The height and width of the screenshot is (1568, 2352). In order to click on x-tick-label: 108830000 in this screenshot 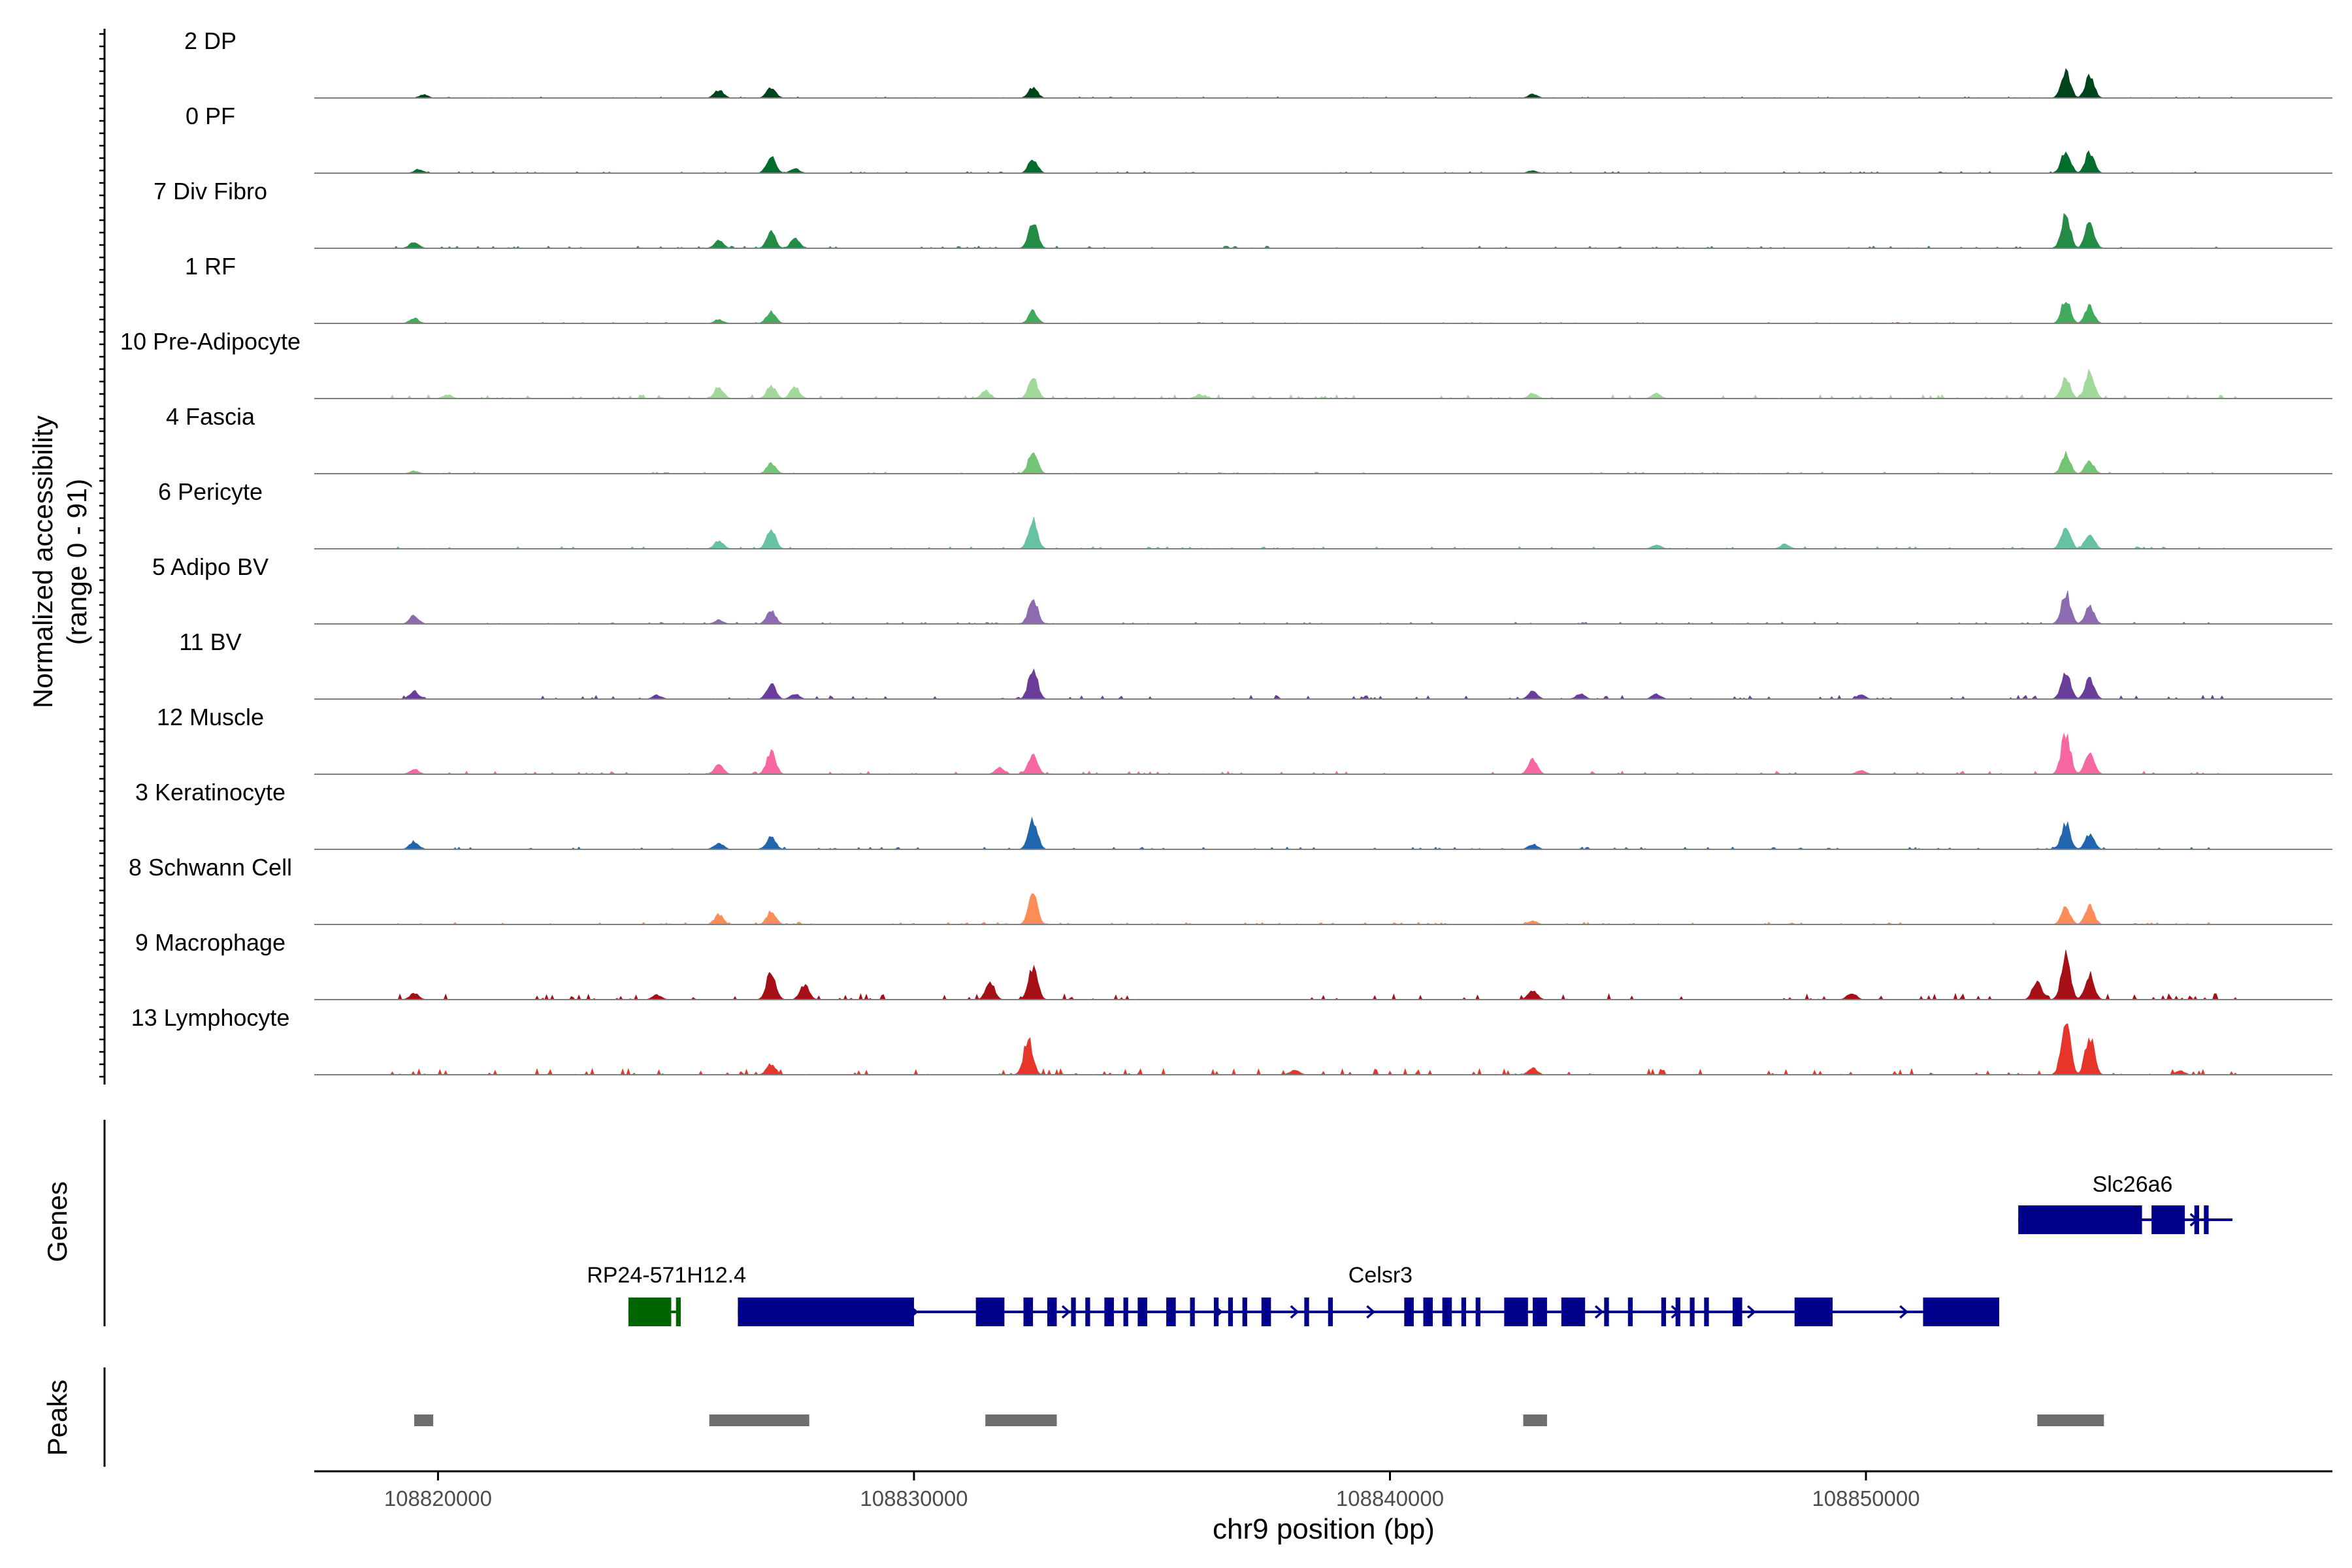, I will do `click(914, 1498)`.